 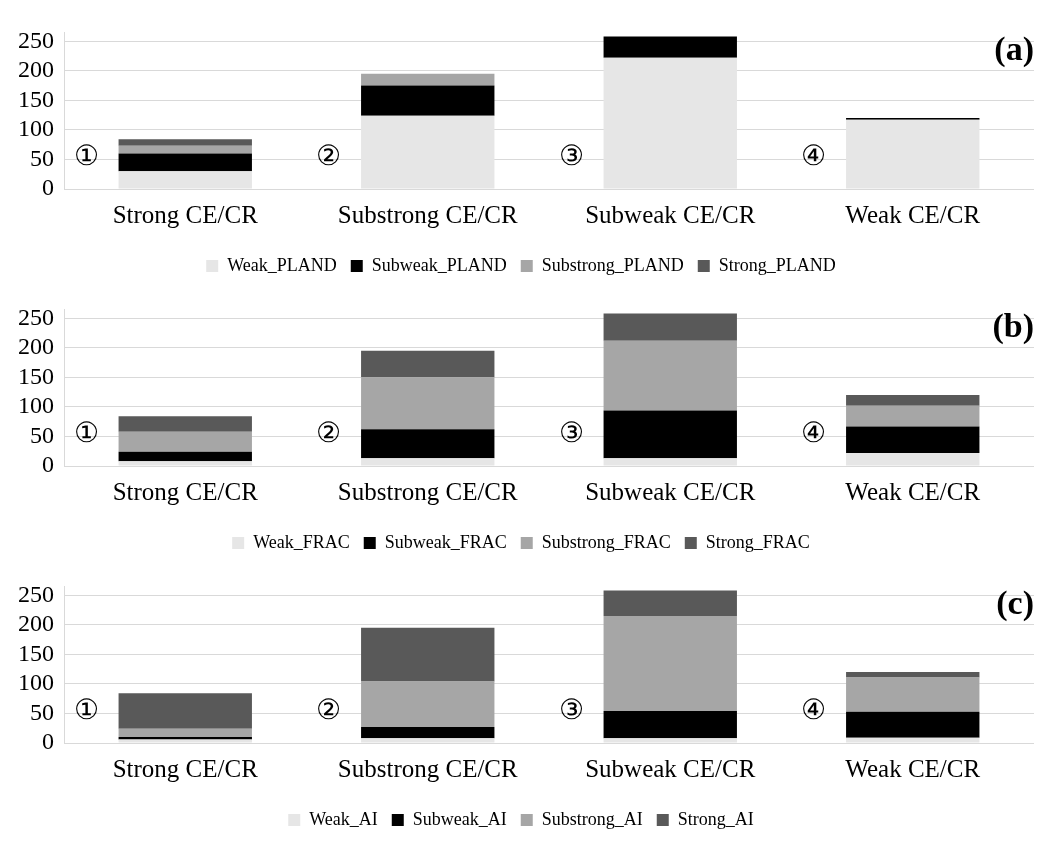 What do you see at coordinates (301, 541) in the screenshot?
I see `legend-label: Weak_FRAC` at bounding box center [301, 541].